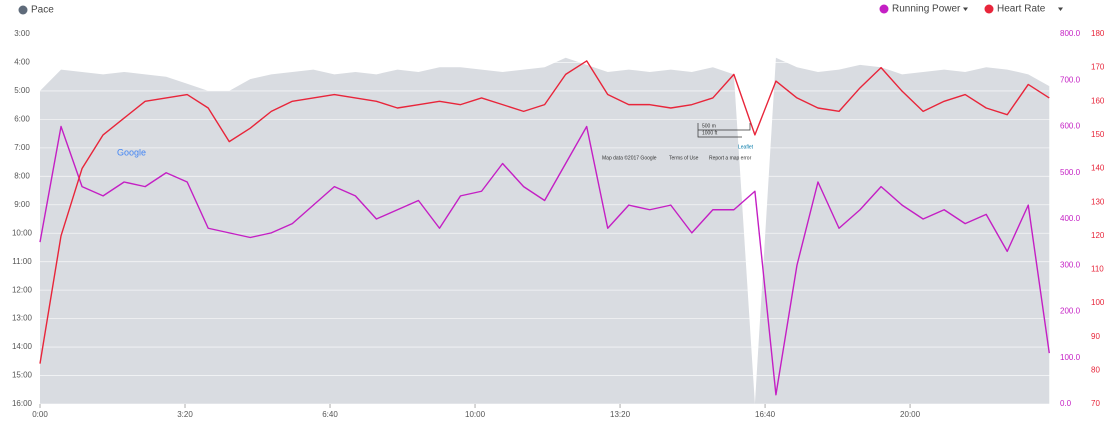  Describe the element at coordinates (724, 130) in the screenshot. I see `scale-bar` at that location.